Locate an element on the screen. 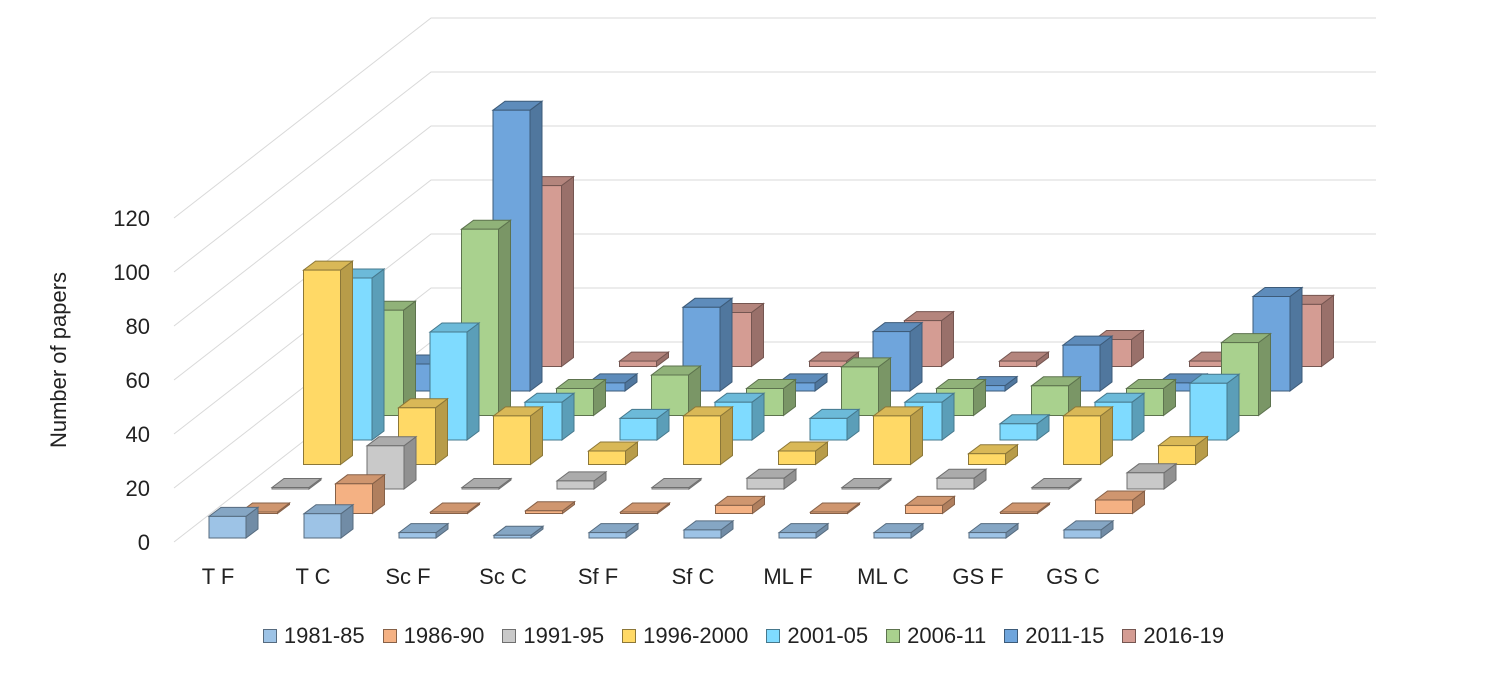  y-tick-label: 20 is located at coordinates (138, 488).